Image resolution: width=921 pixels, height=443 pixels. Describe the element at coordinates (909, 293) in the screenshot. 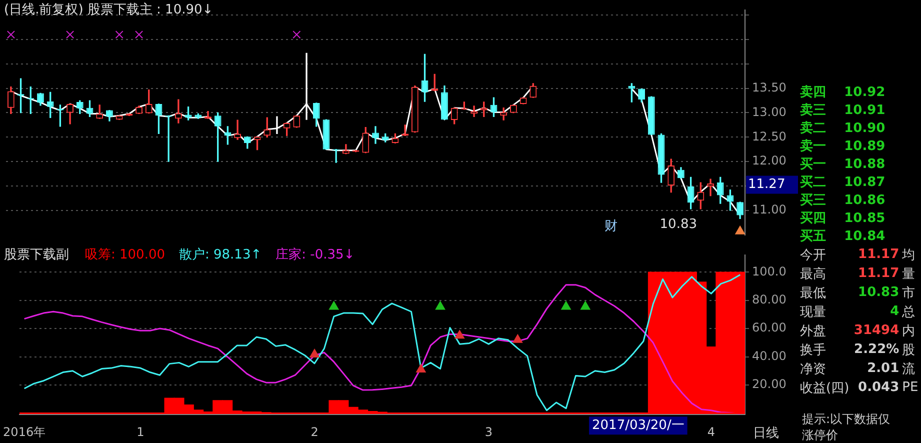

I see `category-label: 市` at that location.